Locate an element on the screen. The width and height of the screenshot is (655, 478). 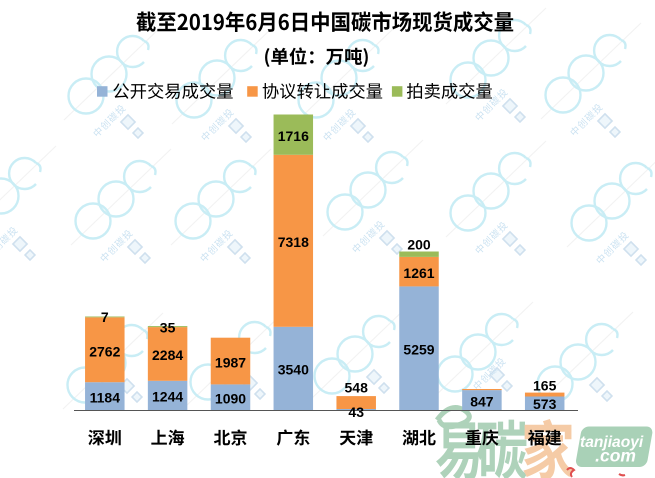
svg-text: 43 is located at coordinates (356, 412).